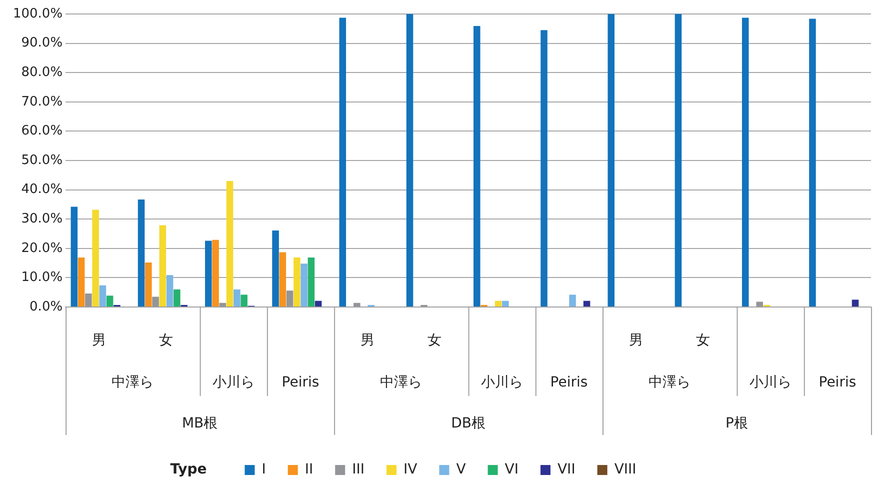 The width and height of the screenshot is (881, 491). What do you see at coordinates (625, 470) in the screenshot?
I see `legend-label: VIII` at bounding box center [625, 470].